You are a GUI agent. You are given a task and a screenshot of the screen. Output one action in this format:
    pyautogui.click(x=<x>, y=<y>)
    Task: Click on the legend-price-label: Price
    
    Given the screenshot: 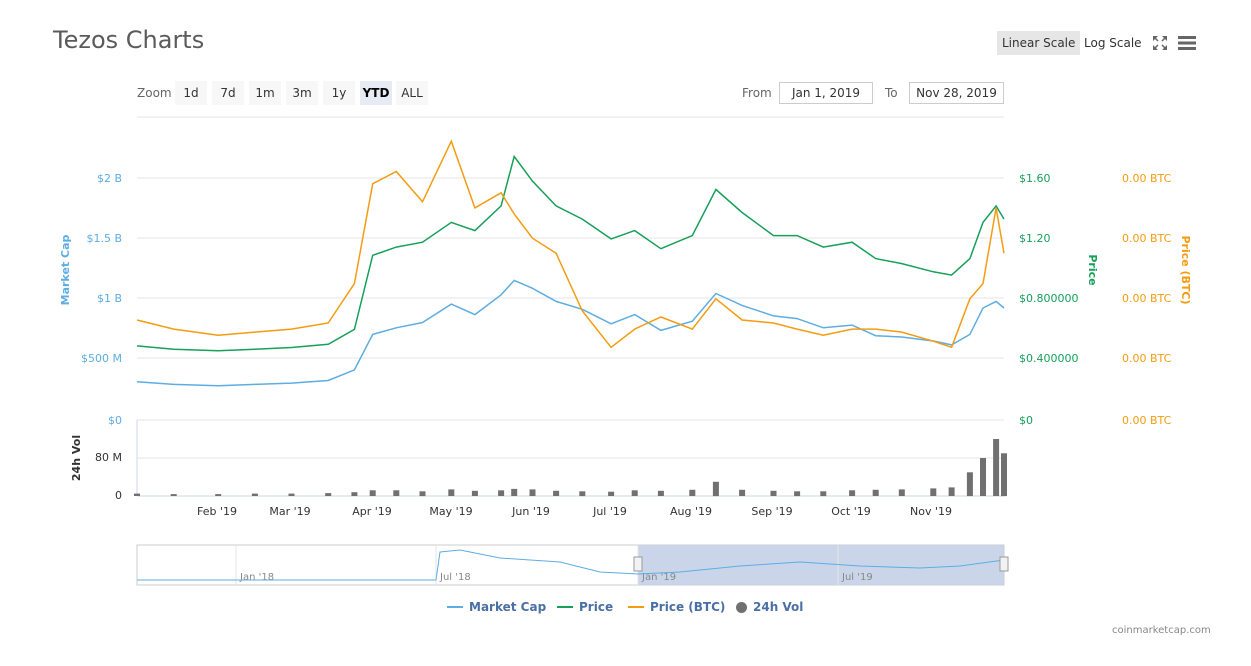 What is the action you would take?
    pyautogui.click(x=596, y=607)
    